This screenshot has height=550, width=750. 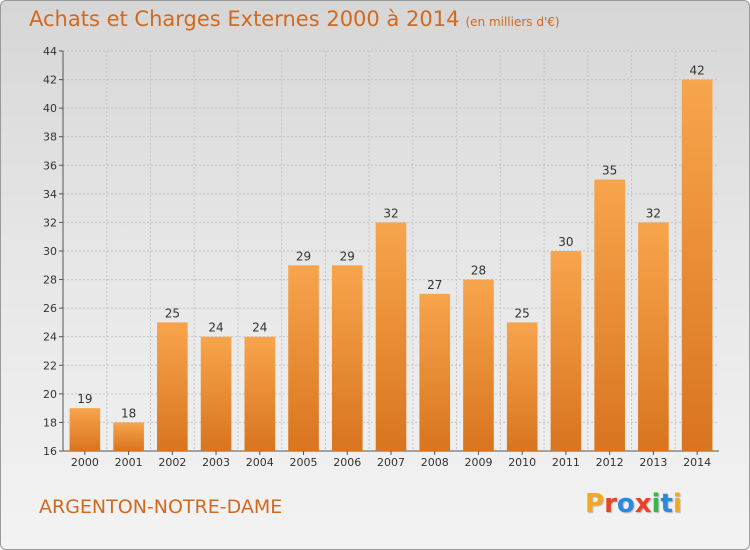 I want to click on x-tick-label-2010: 2010, so click(x=522, y=462).